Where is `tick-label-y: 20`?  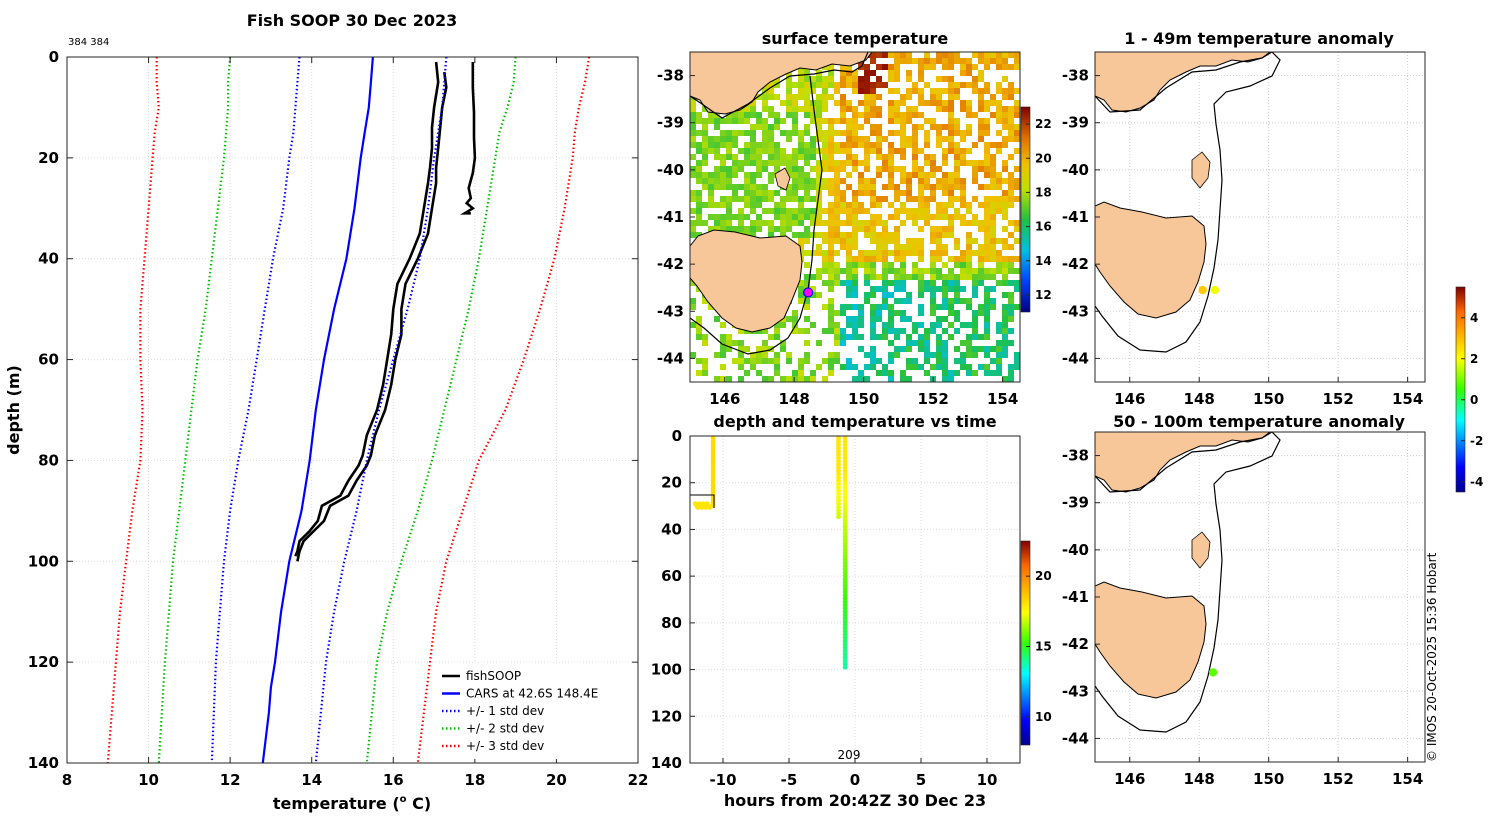
tick-label-y: 20 is located at coordinates (671, 483).